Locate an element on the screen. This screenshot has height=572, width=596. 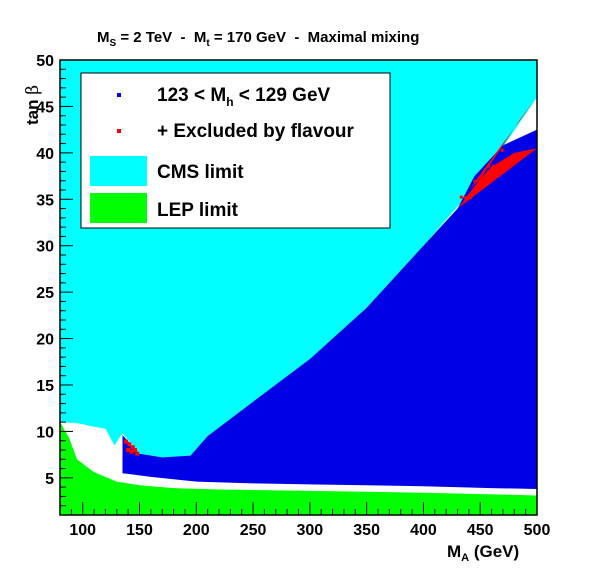
x-tick-label: 250 is located at coordinates (253, 530).